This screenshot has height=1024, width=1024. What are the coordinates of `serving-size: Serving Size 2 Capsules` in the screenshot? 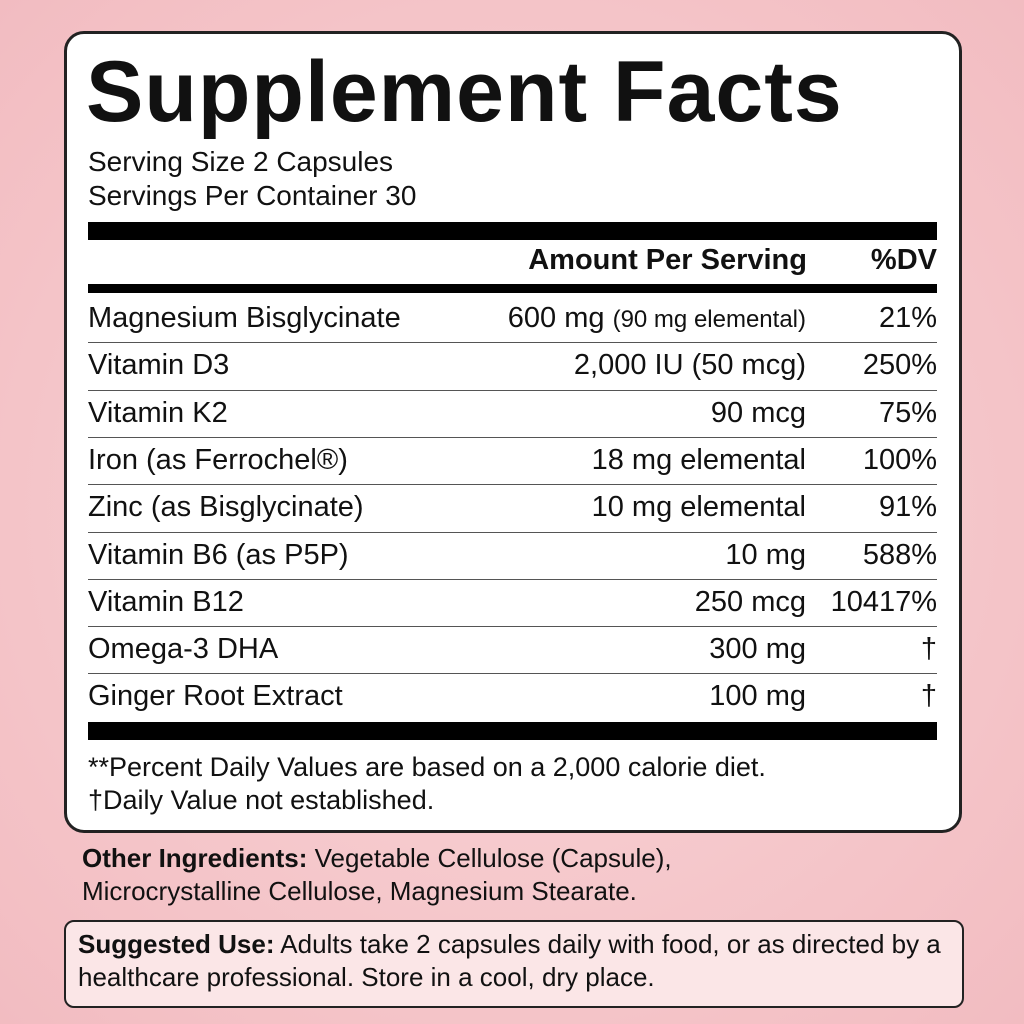 It's located at (241, 161).